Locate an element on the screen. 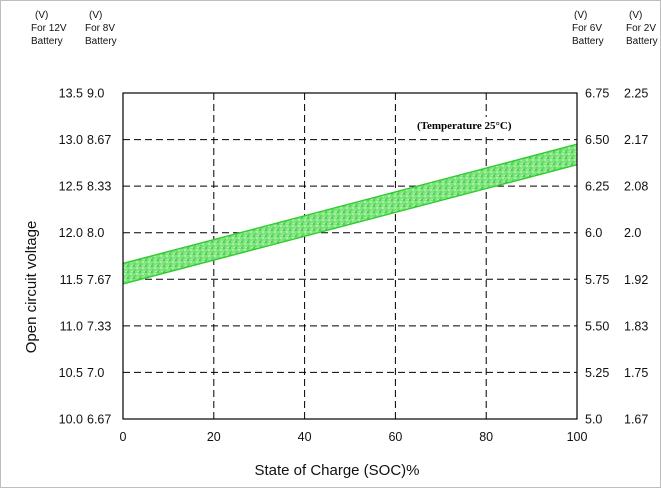 The image size is (661, 489). y-tick-label-6v: 6.0 is located at coordinates (593, 233).